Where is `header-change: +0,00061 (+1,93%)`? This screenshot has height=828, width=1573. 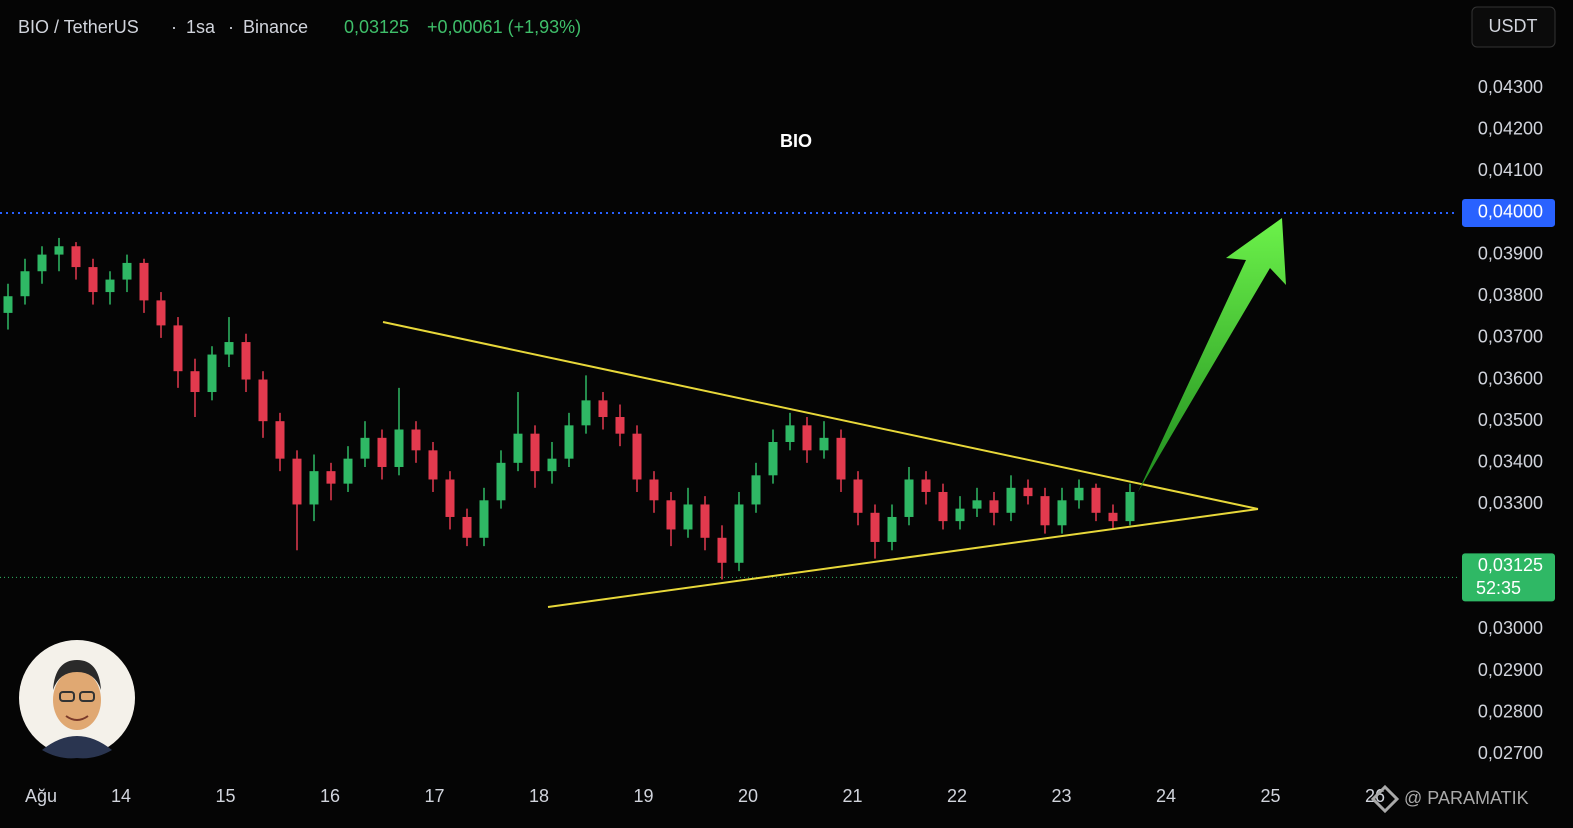
header-change: +0,00061 (+1,93%) is located at coordinates (504, 27).